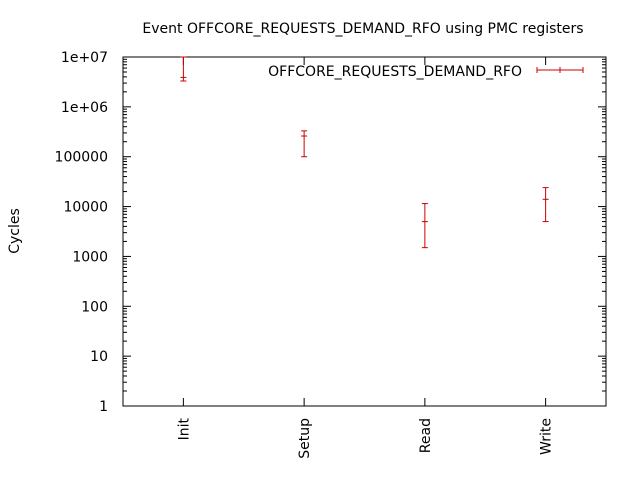 This screenshot has height=480, width=640. I want to click on x-tick-label: Read, so click(426, 435).